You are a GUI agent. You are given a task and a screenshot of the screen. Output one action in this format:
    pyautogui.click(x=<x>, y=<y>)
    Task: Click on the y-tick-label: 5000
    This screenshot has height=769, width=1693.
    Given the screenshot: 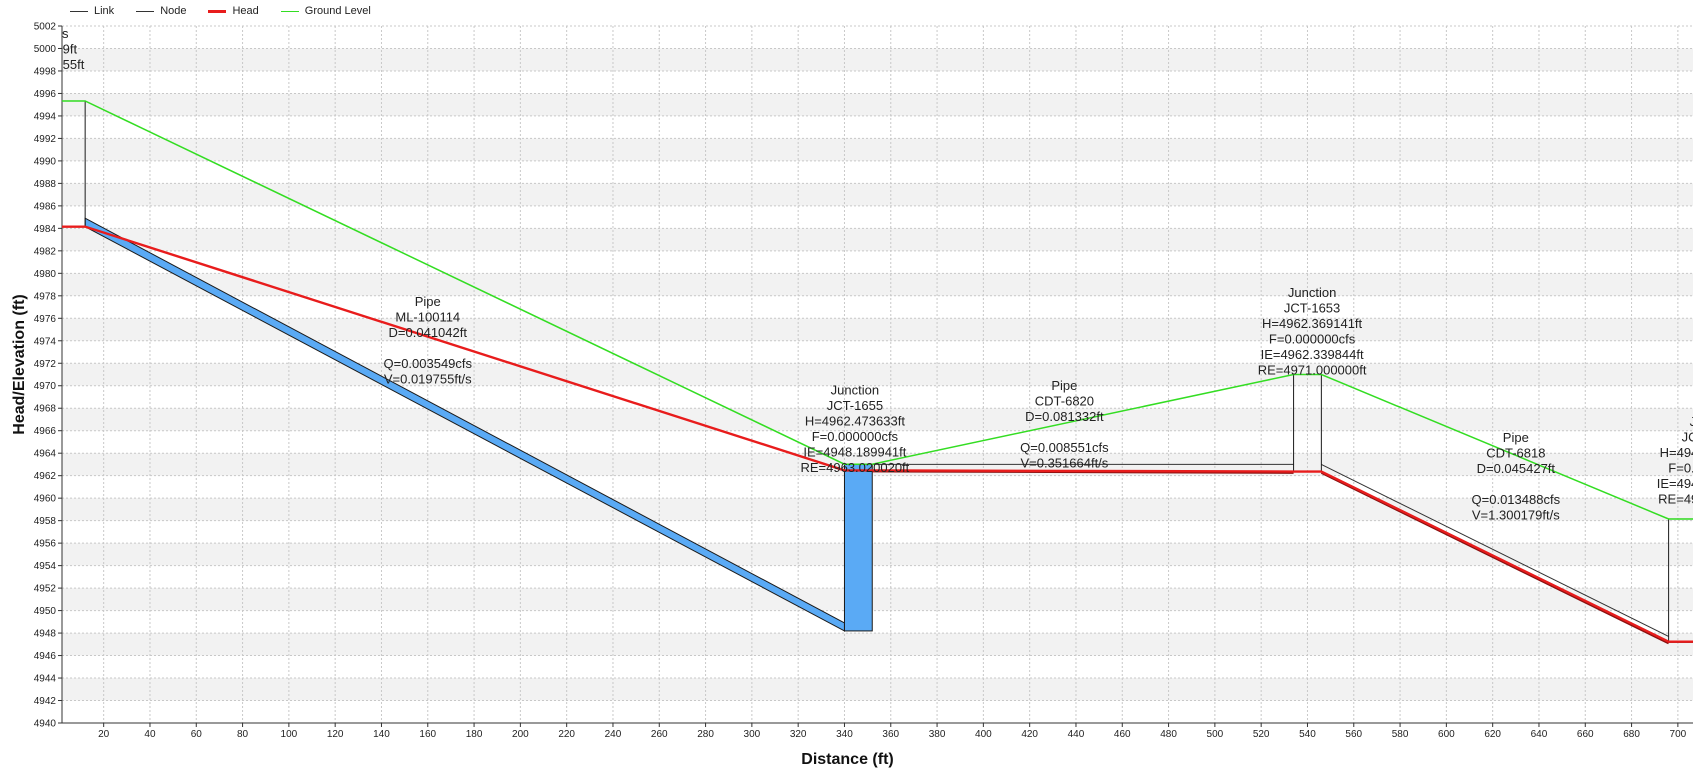 What is the action you would take?
    pyautogui.click(x=45, y=49)
    